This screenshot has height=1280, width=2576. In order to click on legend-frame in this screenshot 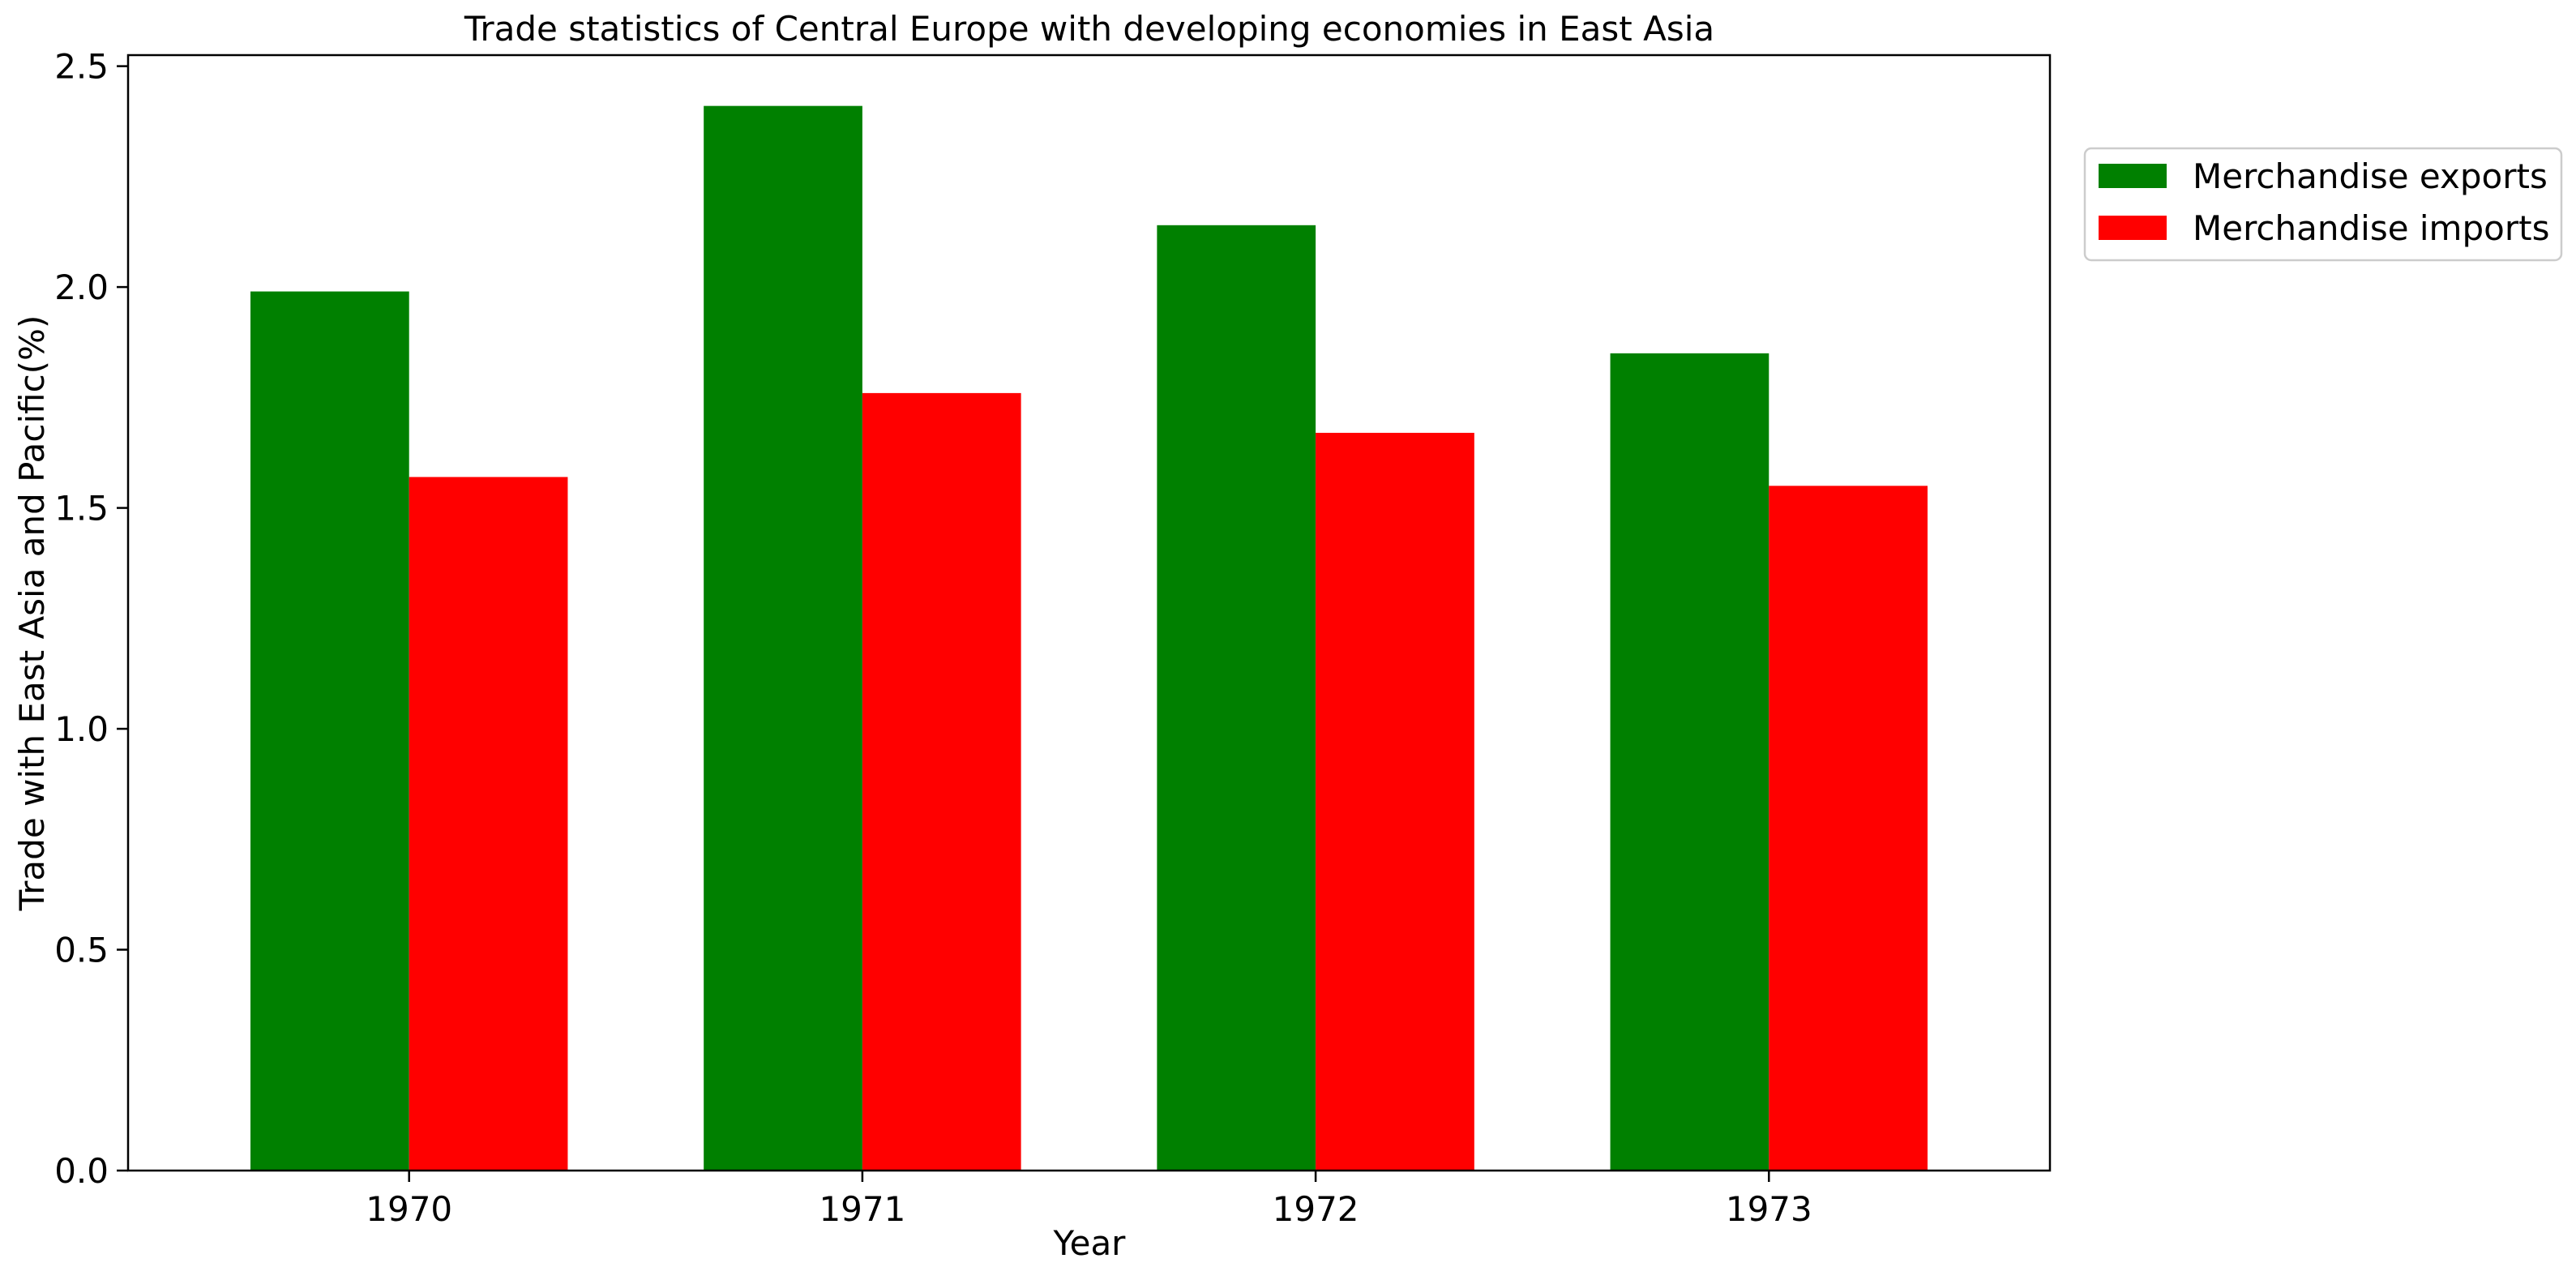, I will do `click(2323, 205)`.